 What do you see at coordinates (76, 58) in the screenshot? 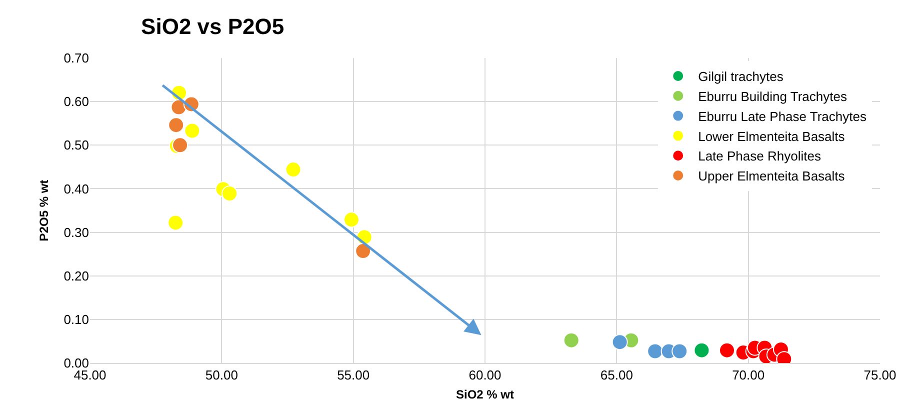
I see `y-tick-label: 0.70` at bounding box center [76, 58].